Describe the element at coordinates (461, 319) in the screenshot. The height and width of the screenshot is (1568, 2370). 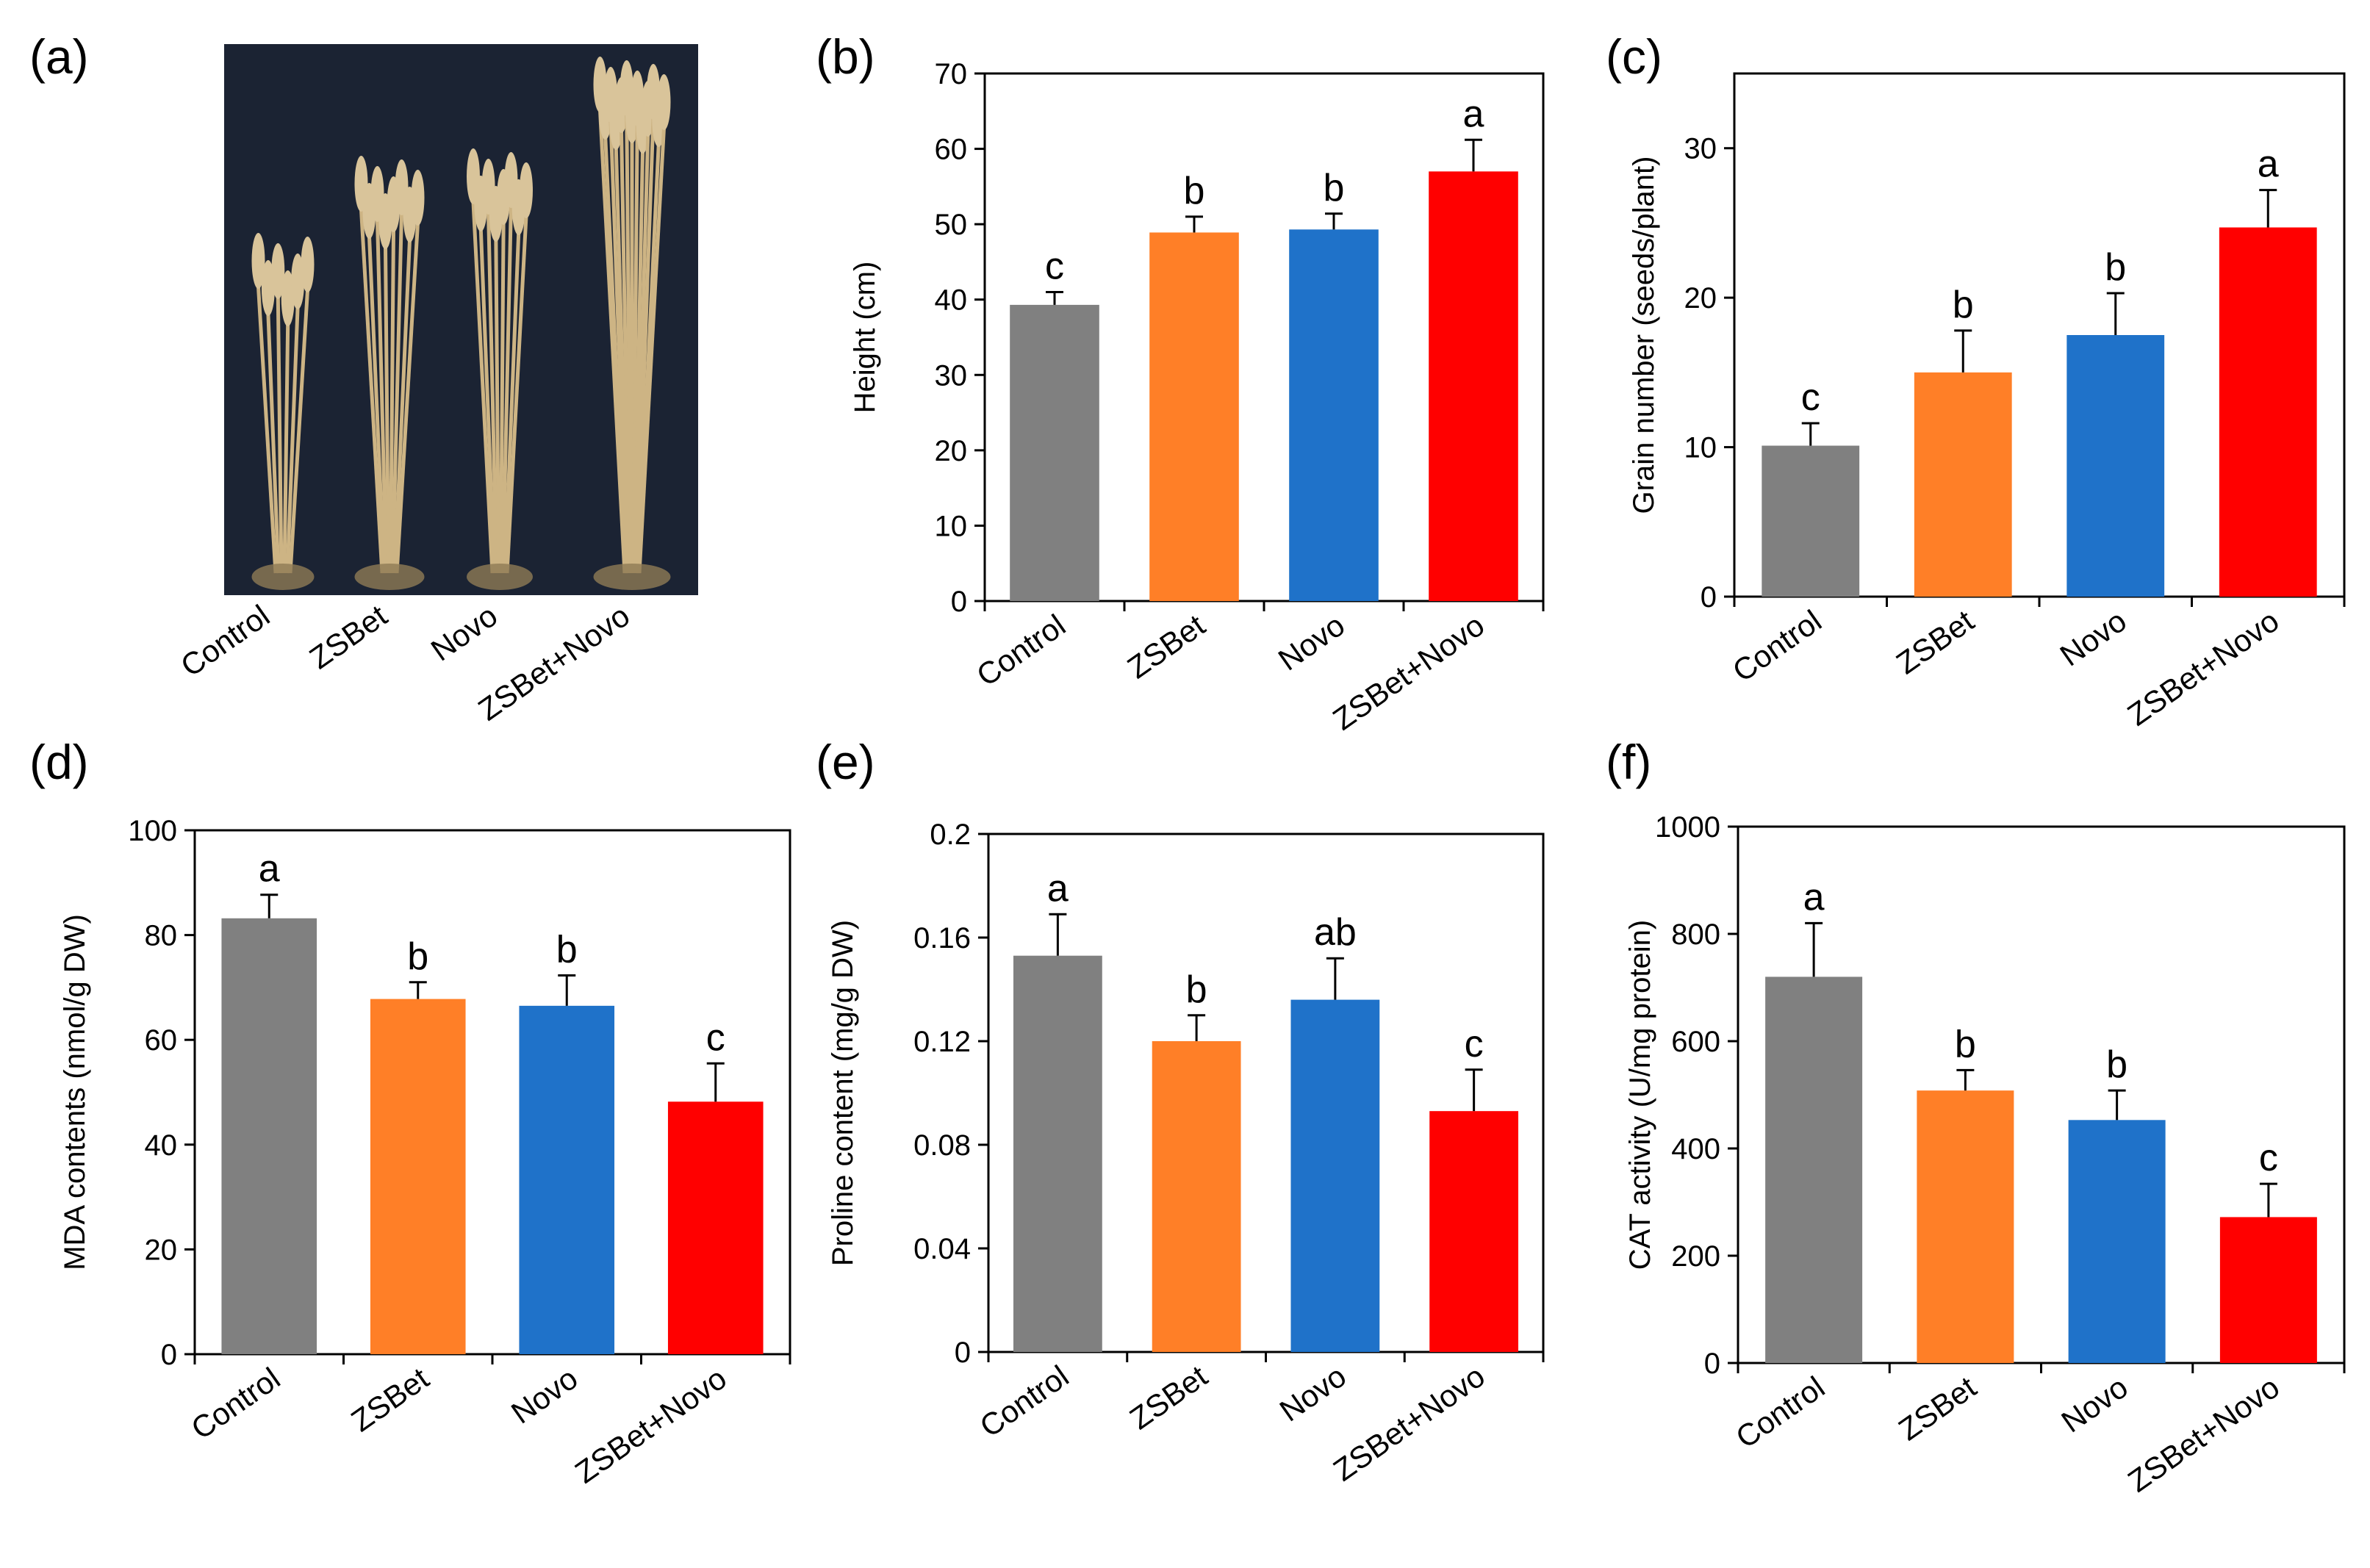
I see `wheat-photo` at that location.